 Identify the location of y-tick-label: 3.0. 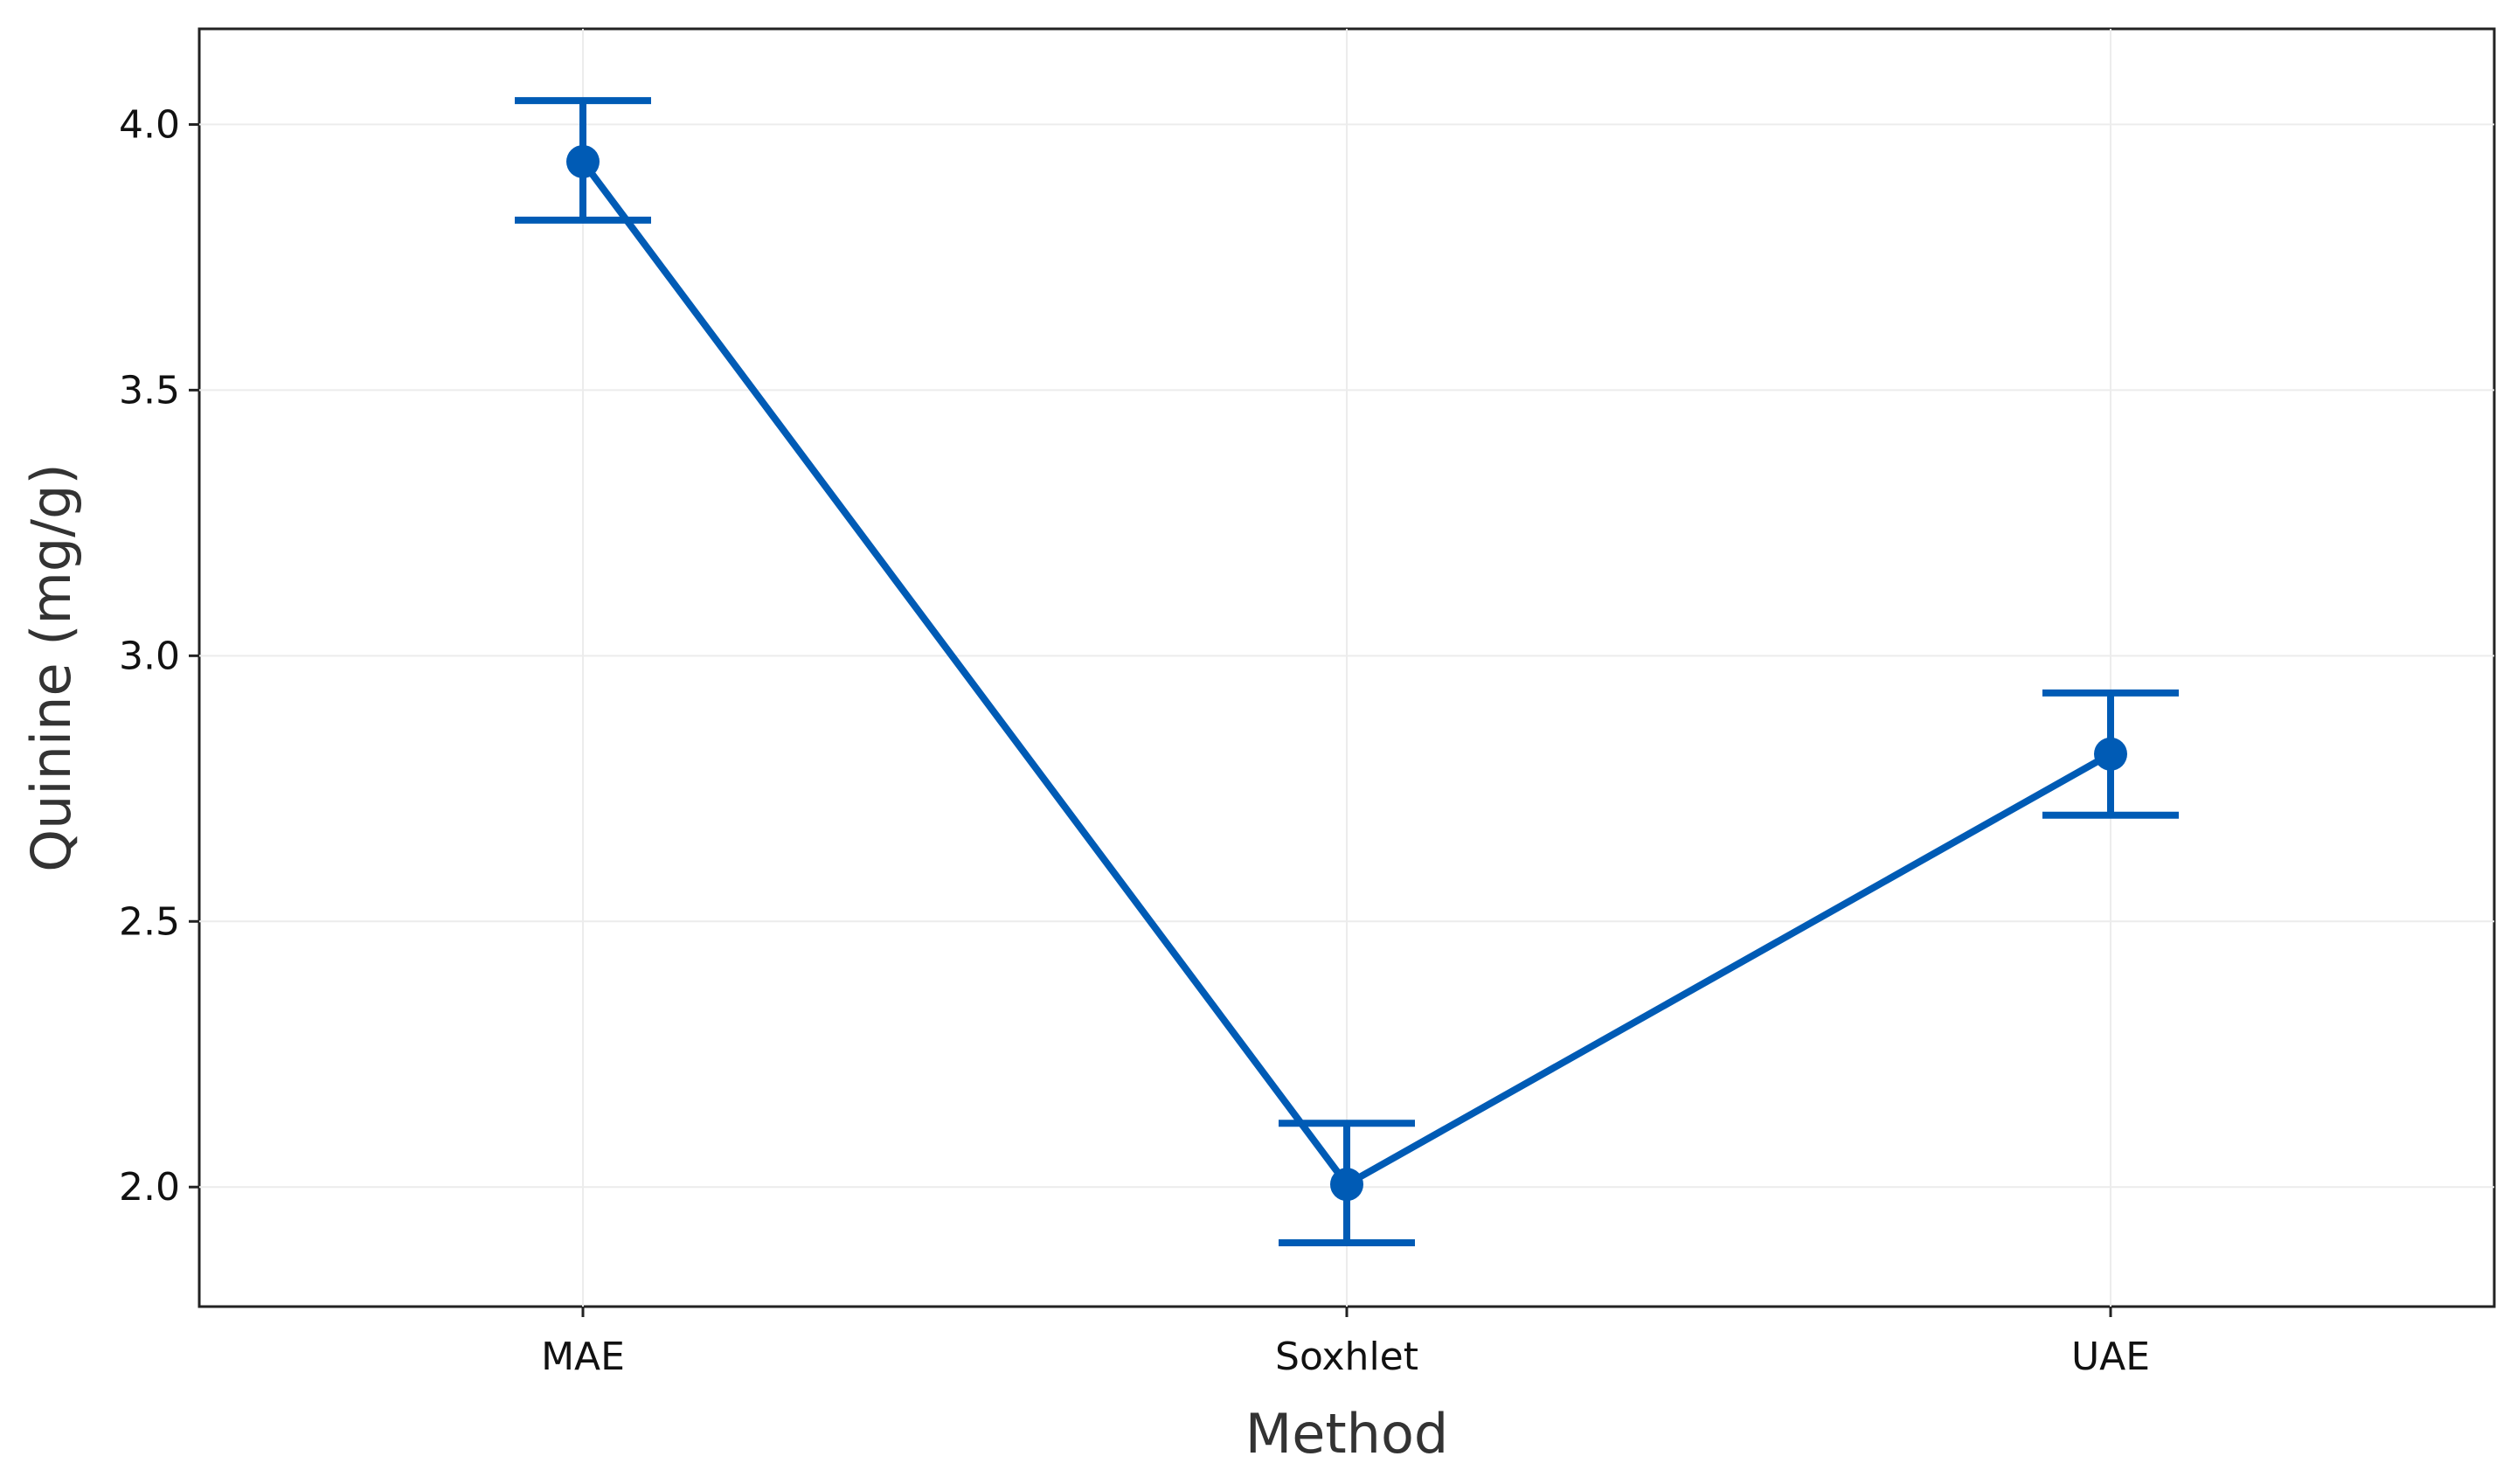
(149, 656).